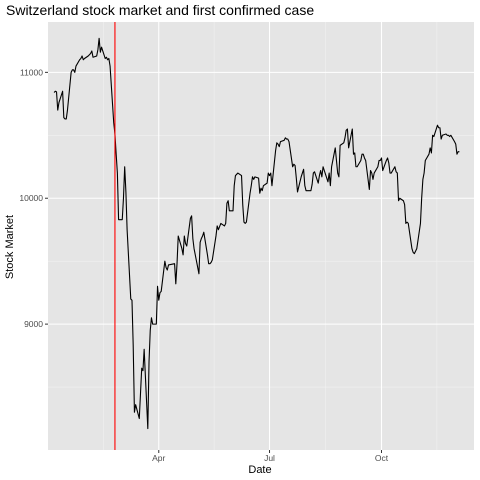 The width and height of the screenshot is (480, 480). Describe the element at coordinates (259, 470) in the screenshot. I see `x-axis-title: Date` at that location.